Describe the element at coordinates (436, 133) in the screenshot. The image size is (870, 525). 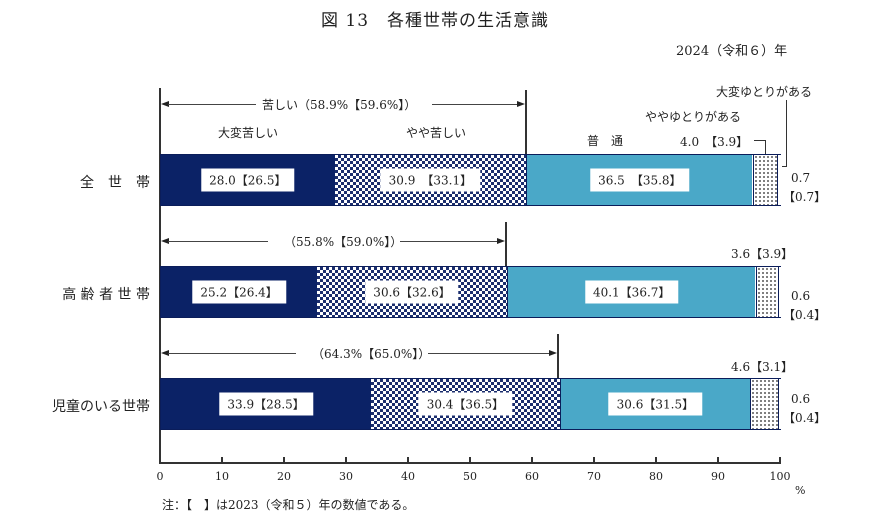
I see `legend-somewhat-hard: やや苦しい` at that location.